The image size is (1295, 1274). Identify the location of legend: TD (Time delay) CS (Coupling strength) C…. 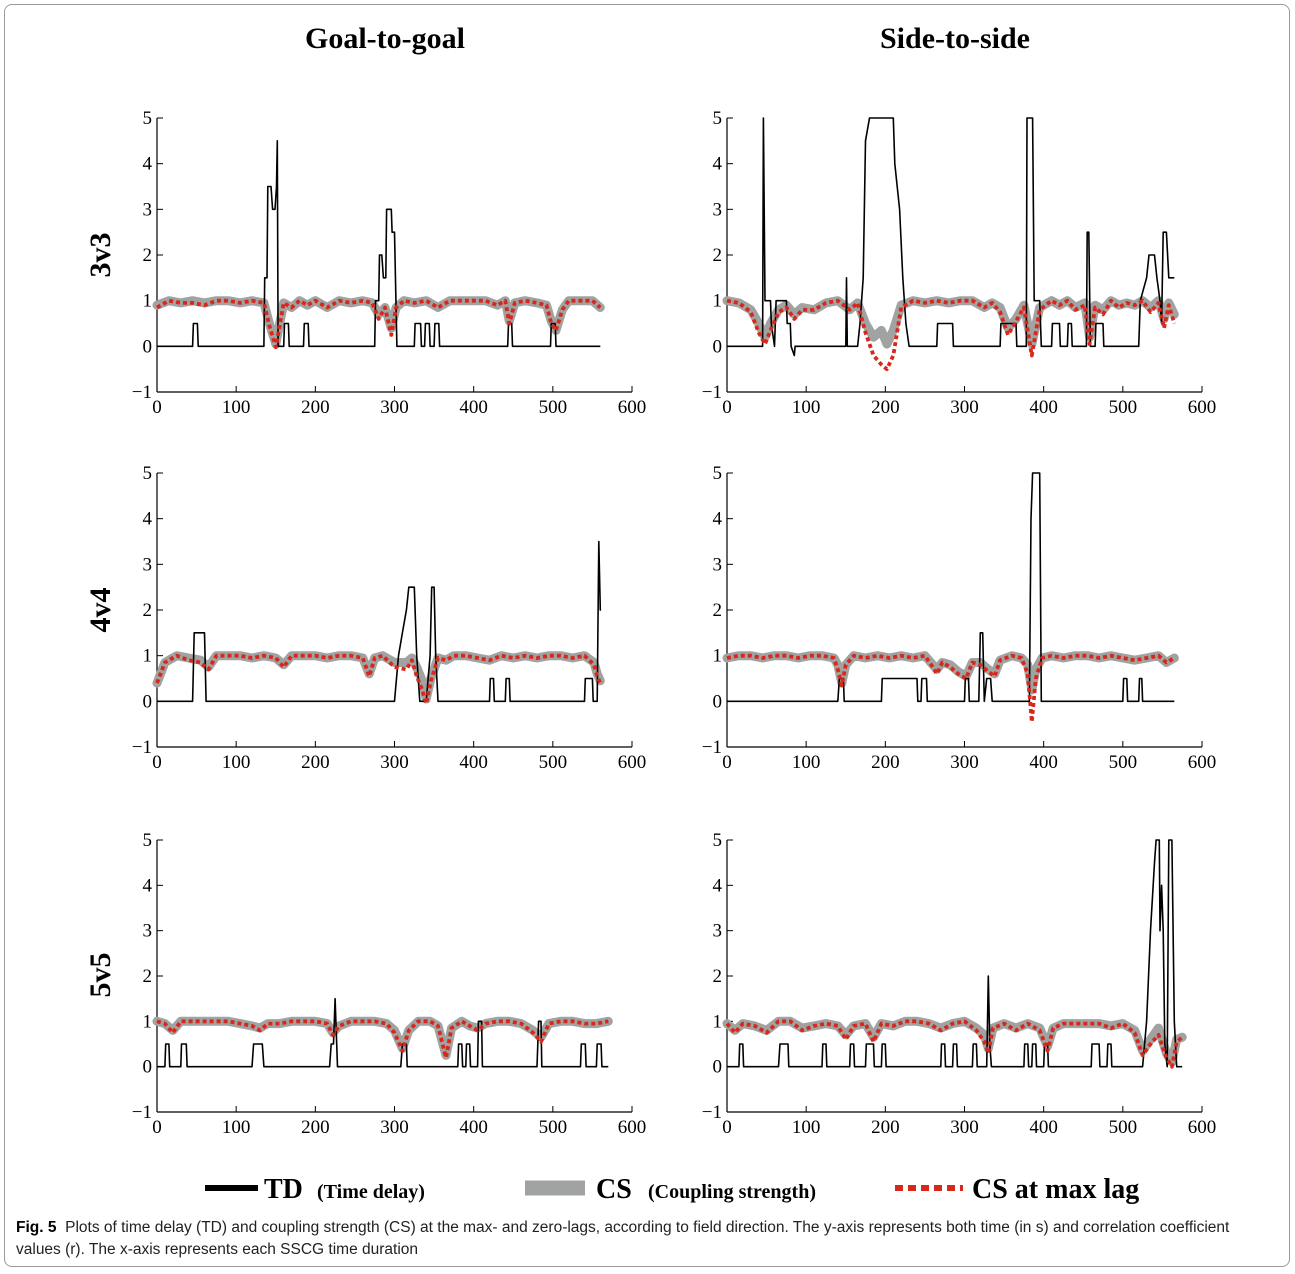
(672, 1189).